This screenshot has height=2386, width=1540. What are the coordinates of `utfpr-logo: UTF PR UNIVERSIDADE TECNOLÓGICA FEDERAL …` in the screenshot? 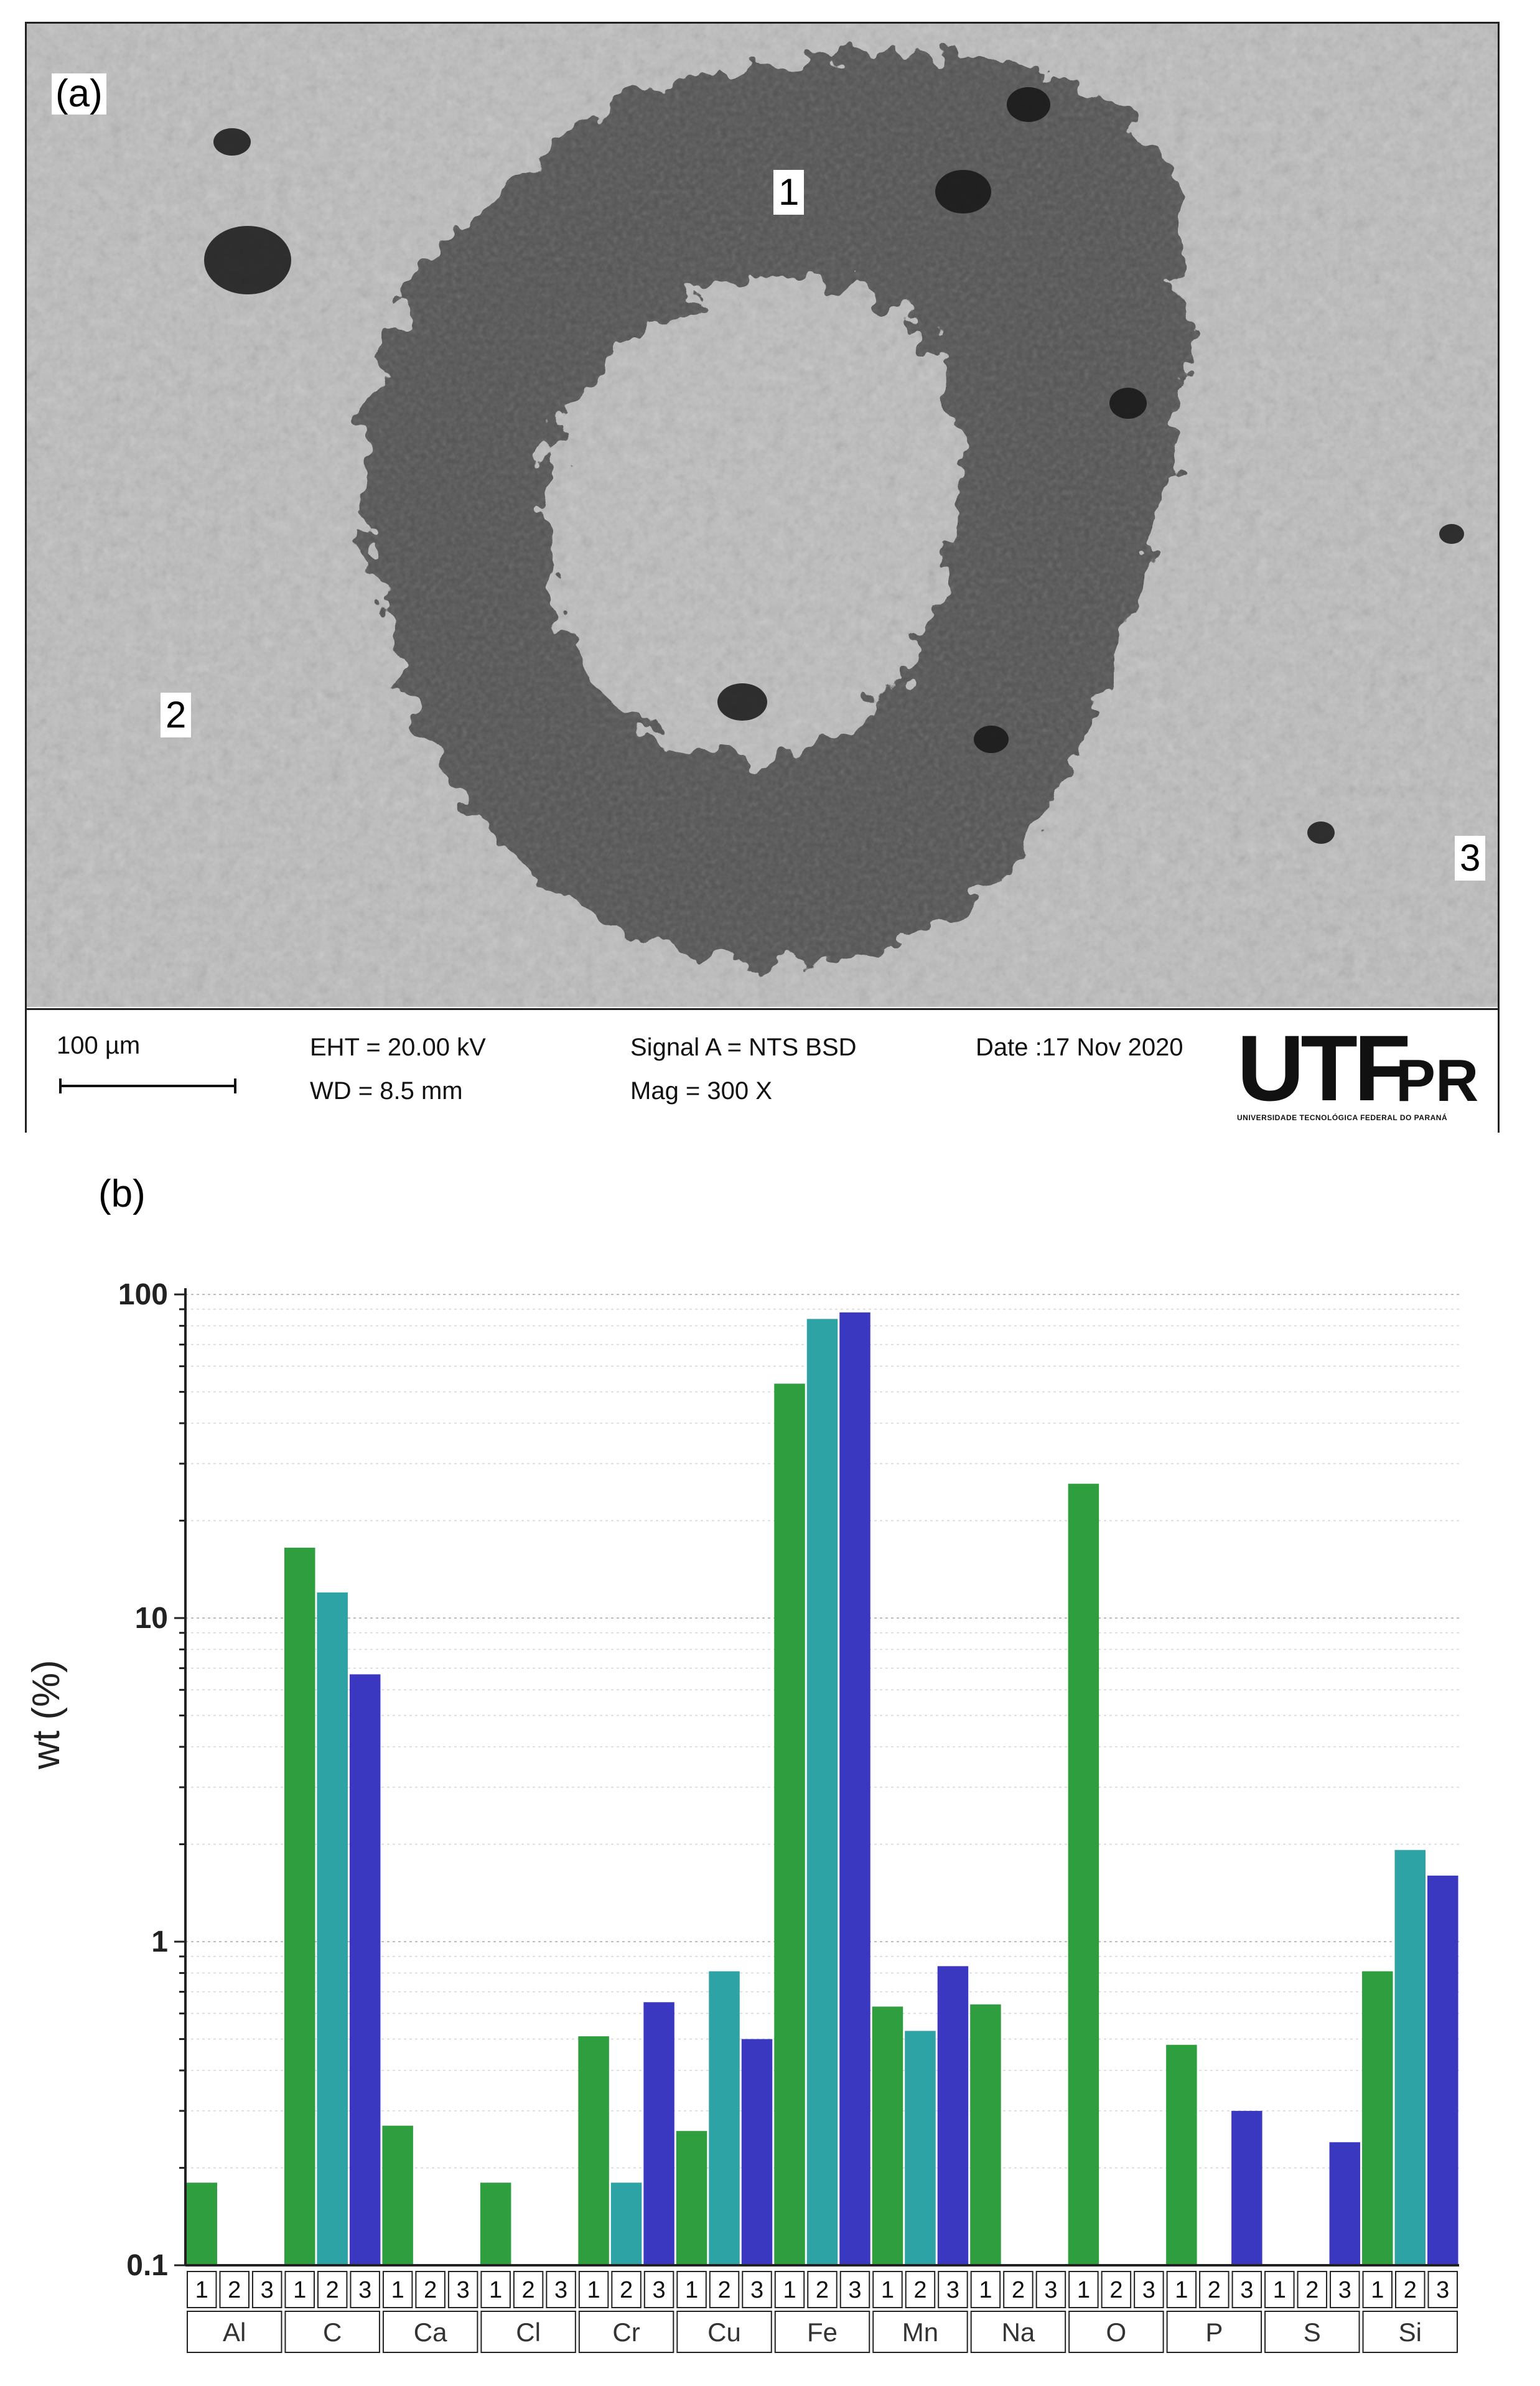 It's located at (1358, 1069).